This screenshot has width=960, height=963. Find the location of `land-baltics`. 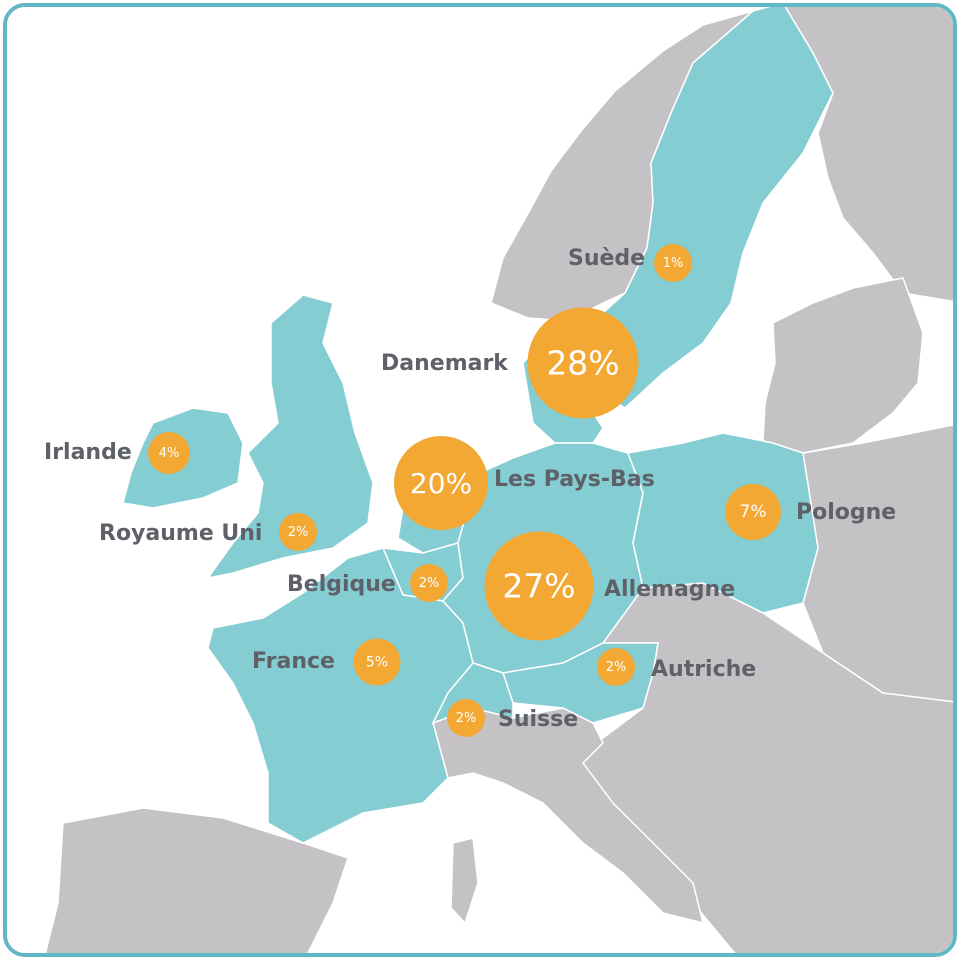

land-baltics is located at coordinates (843, 365).